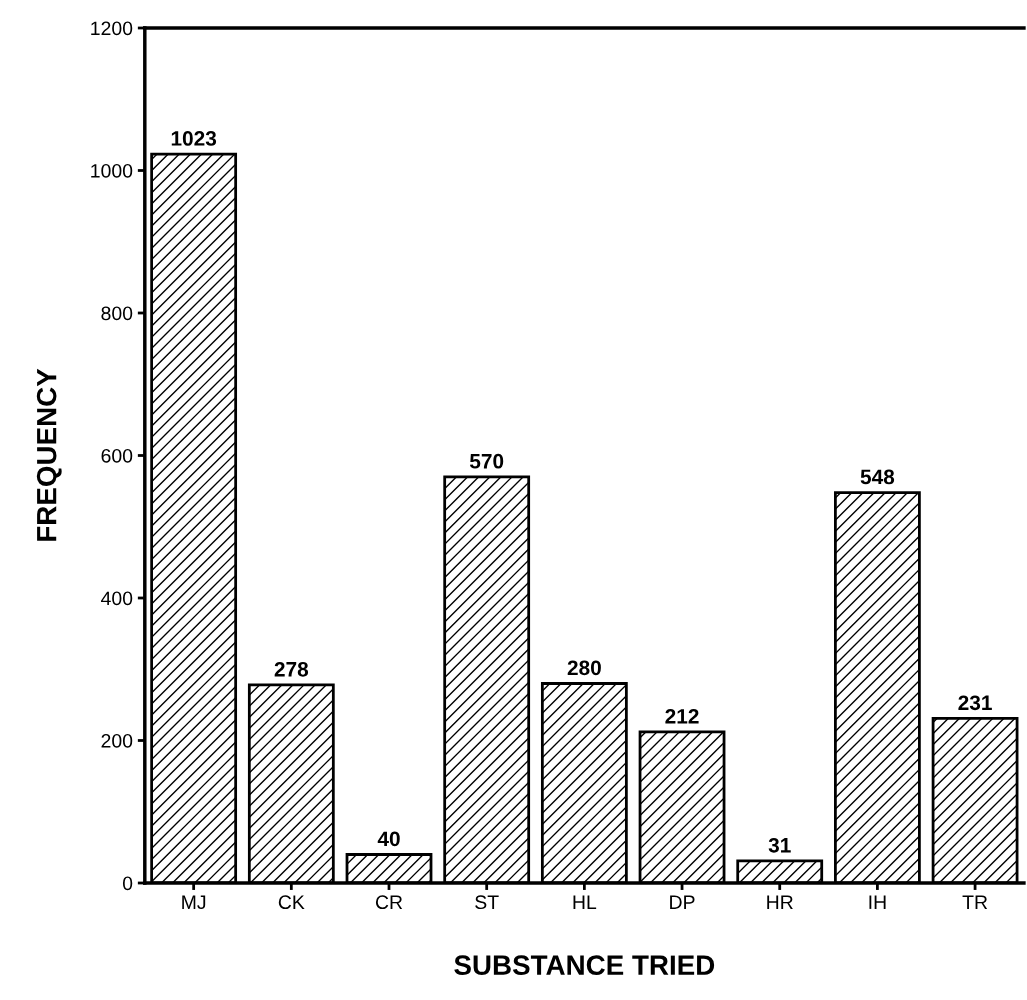 This screenshot has height=1000, width=1027. What do you see at coordinates (682, 902) in the screenshot?
I see `x-tick-label: DP` at bounding box center [682, 902].